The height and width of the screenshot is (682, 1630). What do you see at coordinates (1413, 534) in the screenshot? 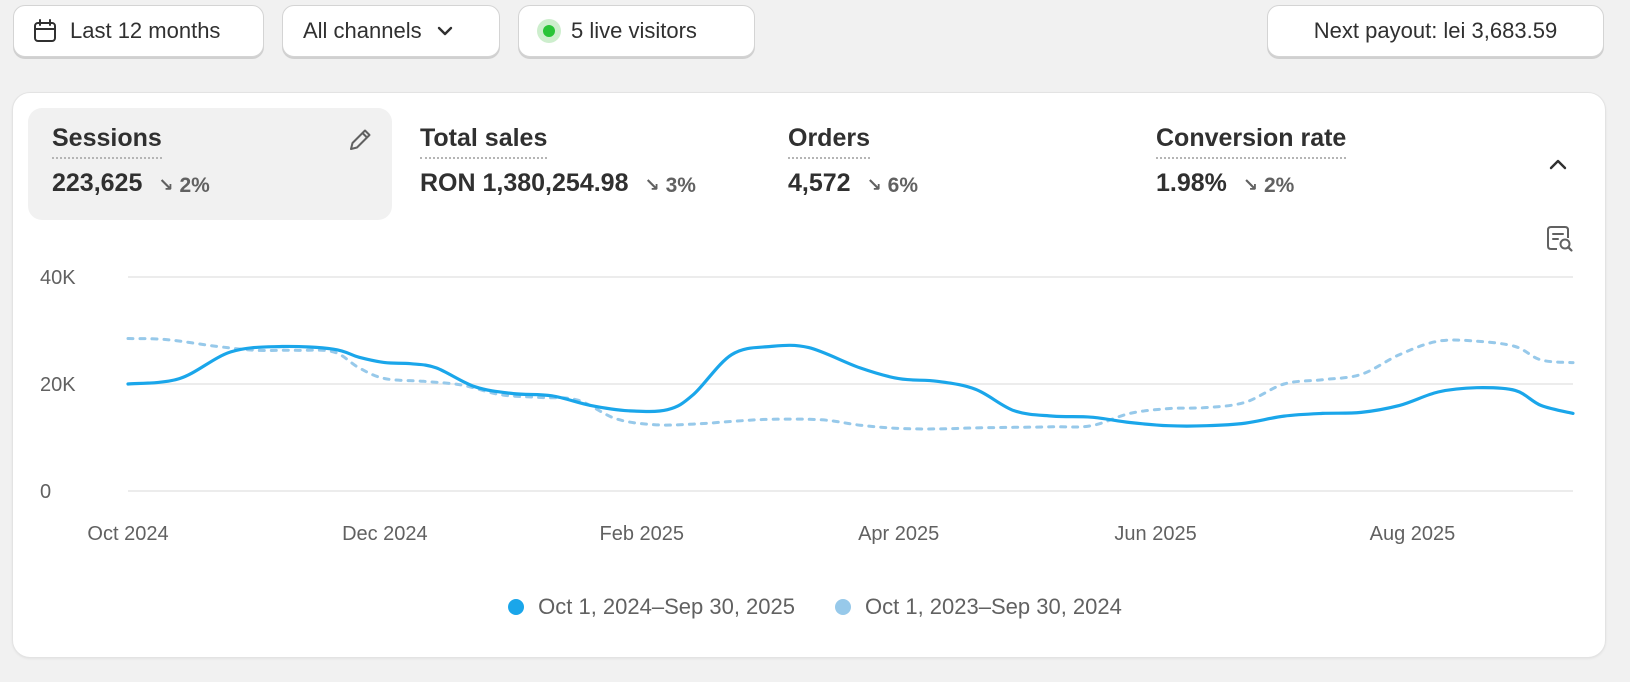
I see `x-tick-label: Aug 2025` at bounding box center [1413, 534].